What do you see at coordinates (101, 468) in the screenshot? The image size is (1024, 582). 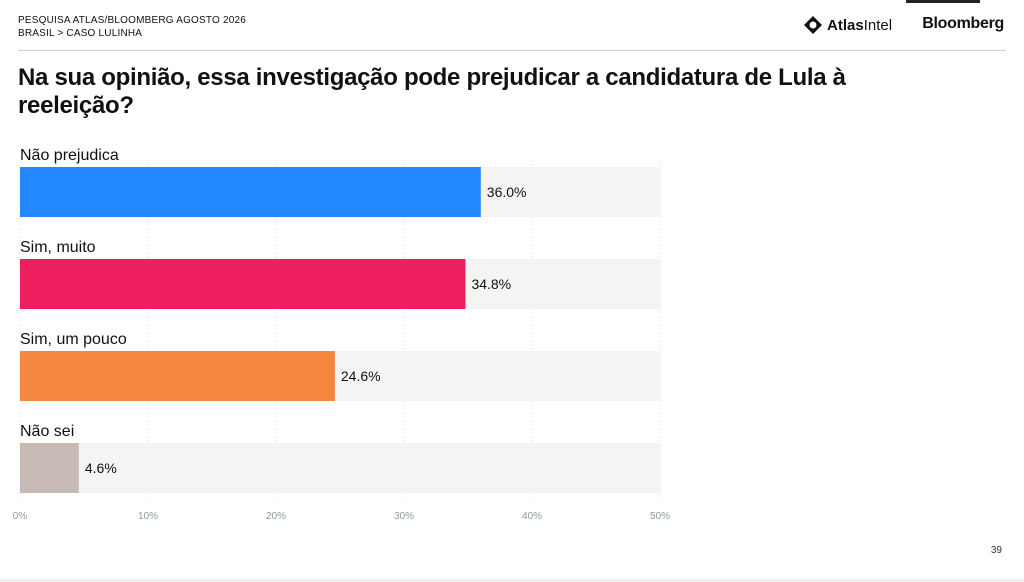 I see `value-label: 4.6%` at bounding box center [101, 468].